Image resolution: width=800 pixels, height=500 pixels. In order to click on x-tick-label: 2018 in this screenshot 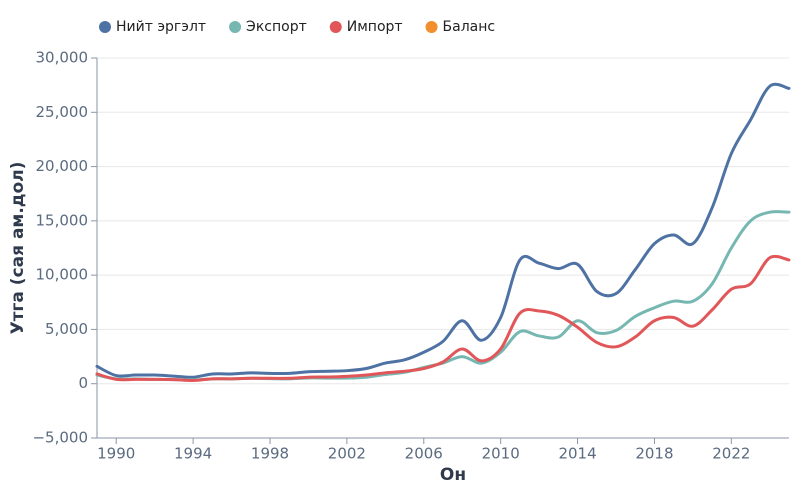, I will do `click(654, 454)`.